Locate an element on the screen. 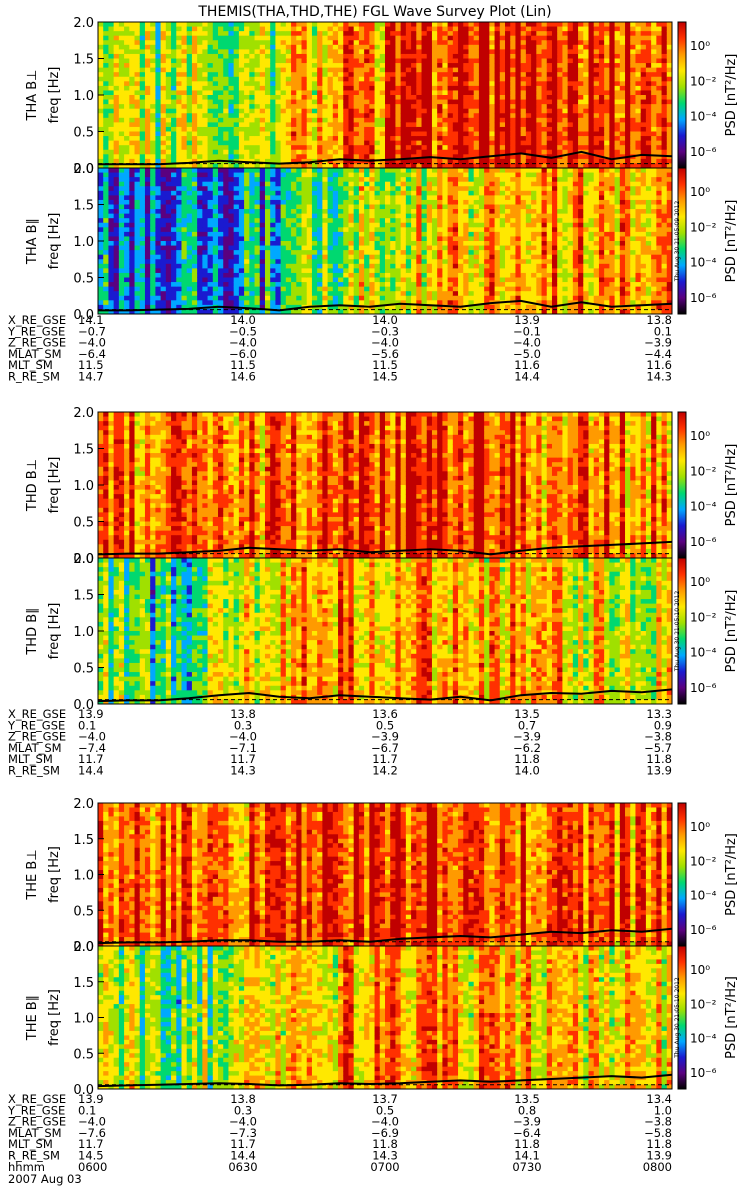 The height and width of the screenshot is (1200, 750). ephemeris-value: 1.0 is located at coordinates (663, 1110).